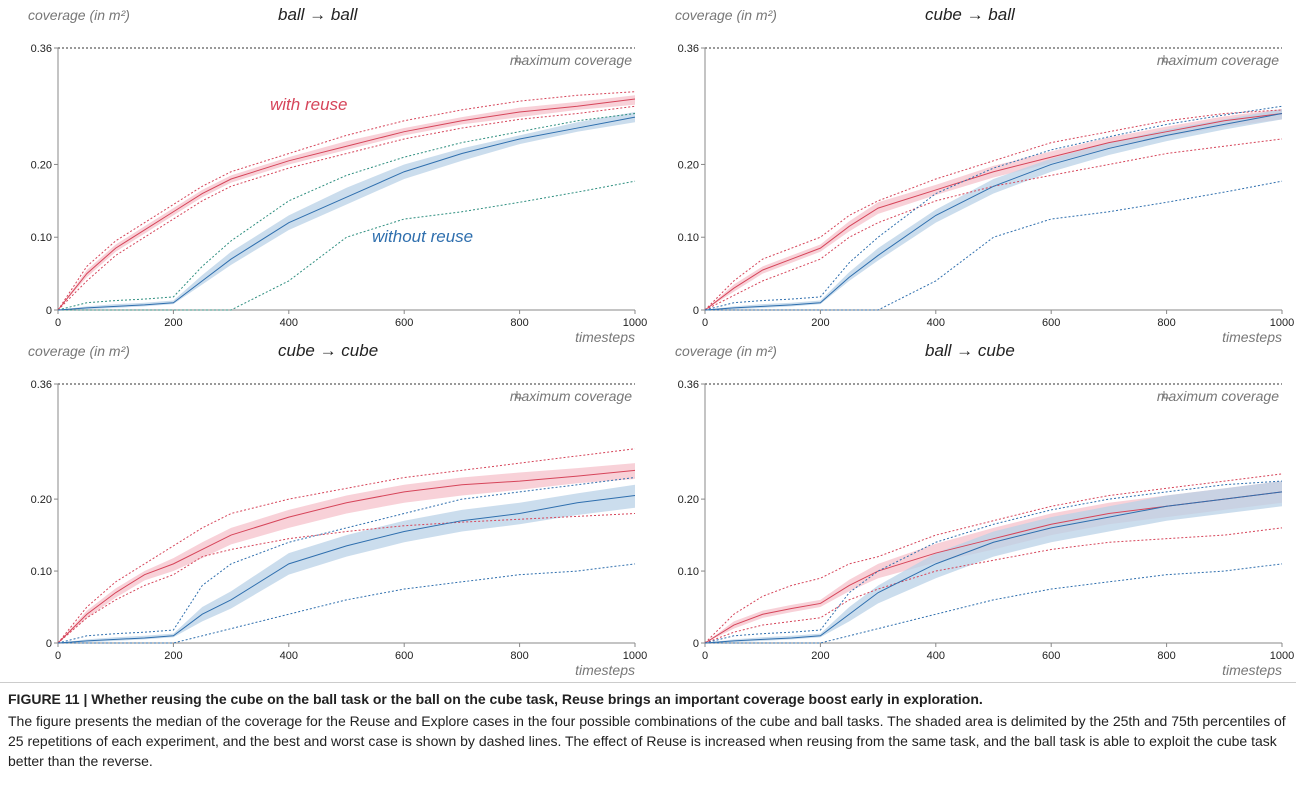  I want to click on chart-title: ball → ball, so click(318, 14).